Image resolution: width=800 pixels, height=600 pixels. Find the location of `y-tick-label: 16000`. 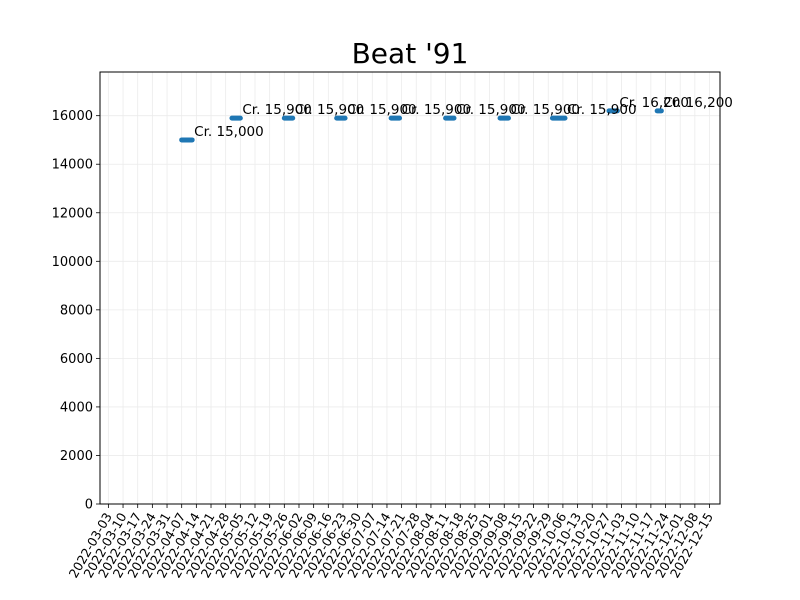

y-tick-label: 16000 is located at coordinates (72, 116).